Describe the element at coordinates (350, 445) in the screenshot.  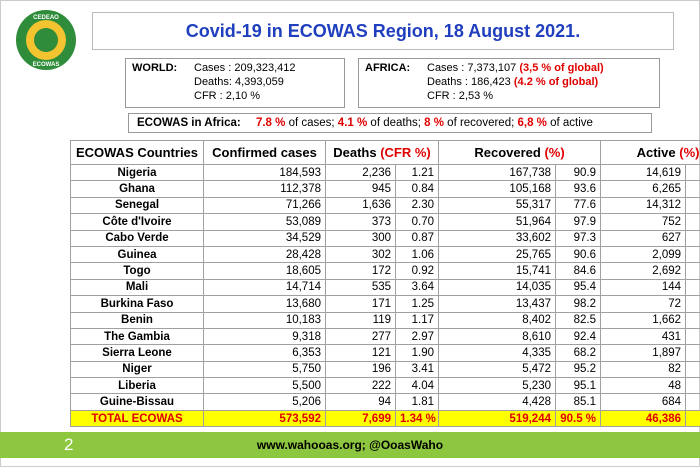
I see `footer-bar: 2 www.wahooas.org; @OoasWaho` at that location.